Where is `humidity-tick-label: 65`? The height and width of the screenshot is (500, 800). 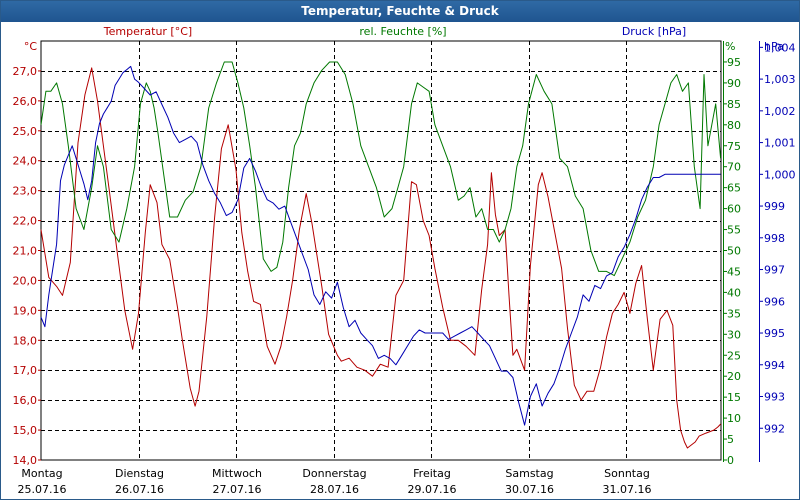 humidity-tick-label: 65 is located at coordinates (734, 188).